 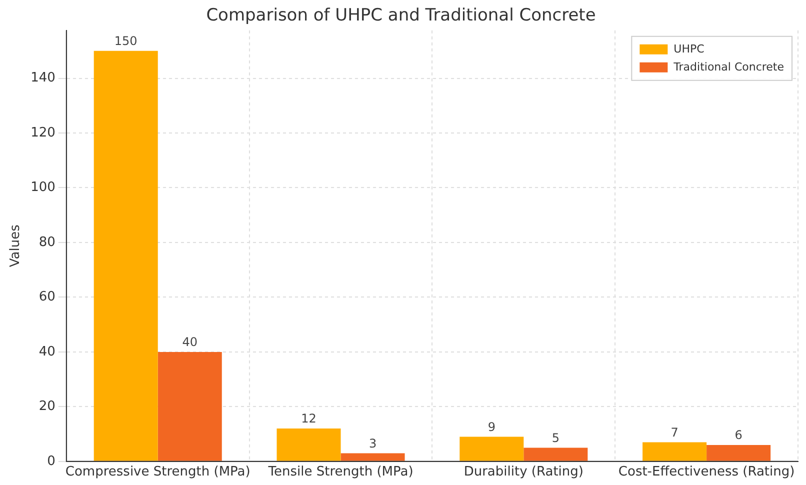 I want to click on data-label: 3, so click(x=372, y=443).